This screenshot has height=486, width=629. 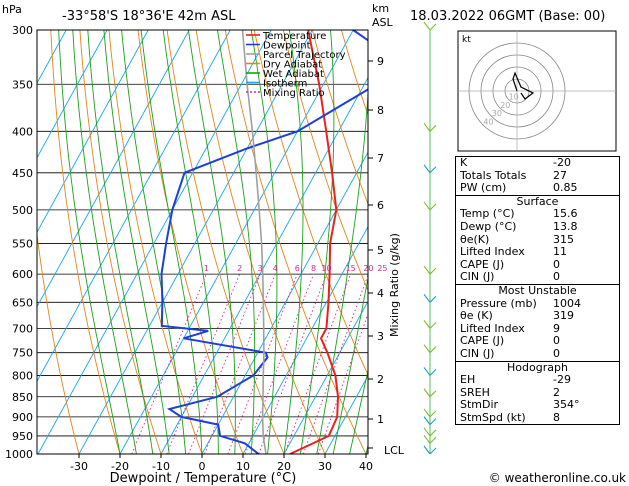 I want to click on km-label: km, so click(x=380, y=8).